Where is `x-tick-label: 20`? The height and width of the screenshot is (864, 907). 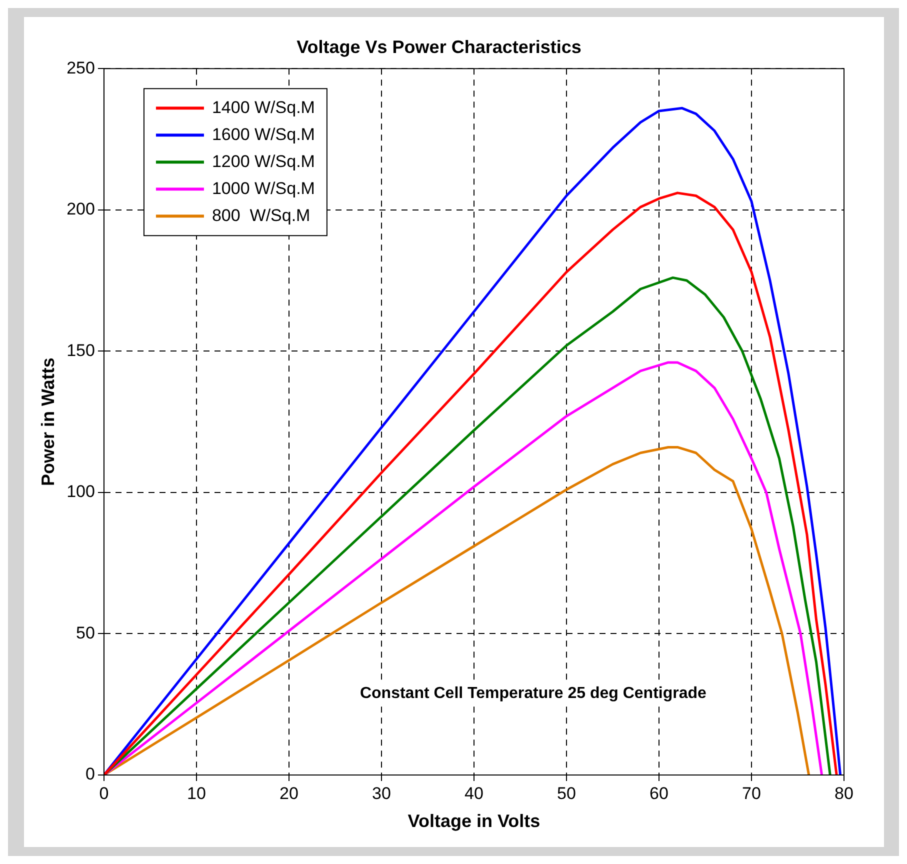 x-tick-label: 20 is located at coordinates (288, 793).